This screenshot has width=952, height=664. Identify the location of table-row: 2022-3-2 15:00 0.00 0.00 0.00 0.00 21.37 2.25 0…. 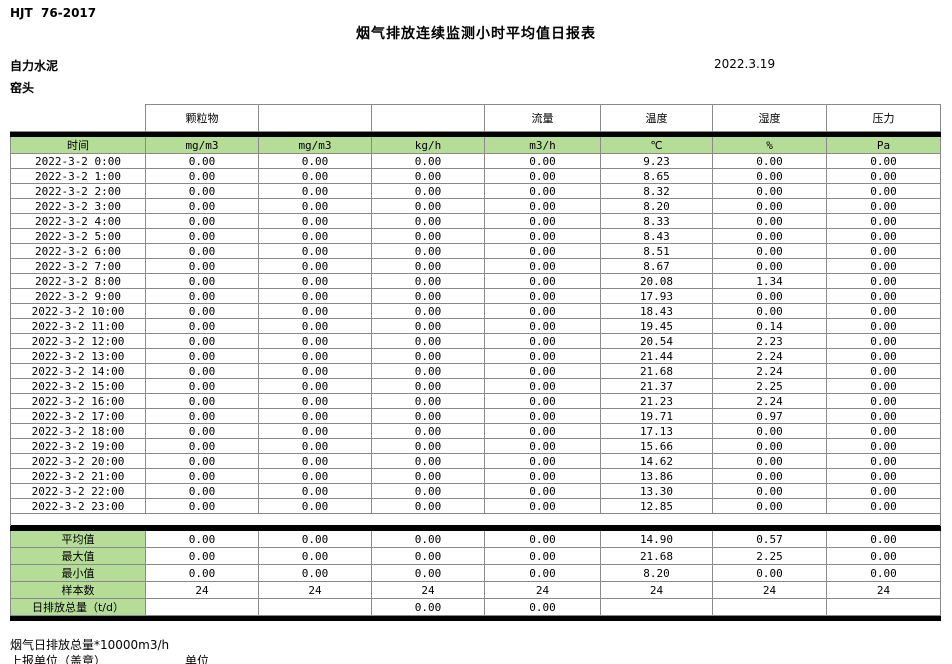
(475, 386).